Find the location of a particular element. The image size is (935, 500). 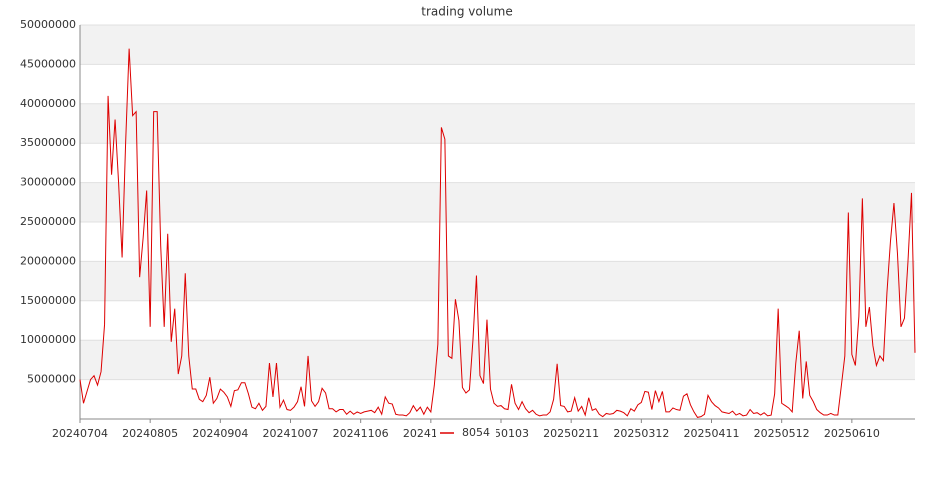

x-tick-label: 20250411 is located at coordinates (712, 433).